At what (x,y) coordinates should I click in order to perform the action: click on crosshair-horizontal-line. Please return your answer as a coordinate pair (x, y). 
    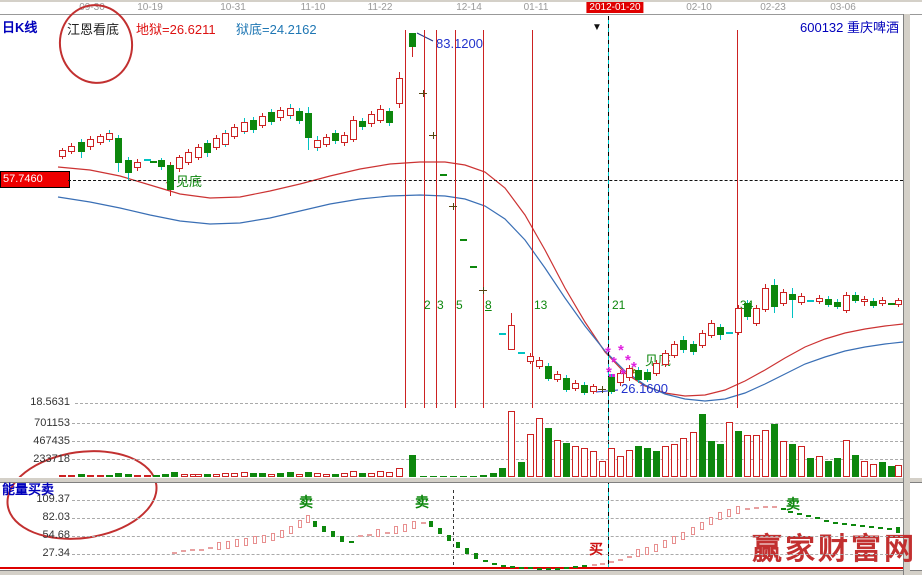
    Looking at the image, I should click on (485, 180).